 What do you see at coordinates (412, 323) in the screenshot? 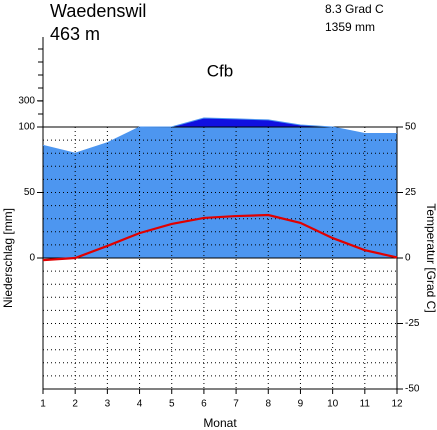
I see `y2-tick-label: -25` at bounding box center [412, 323].